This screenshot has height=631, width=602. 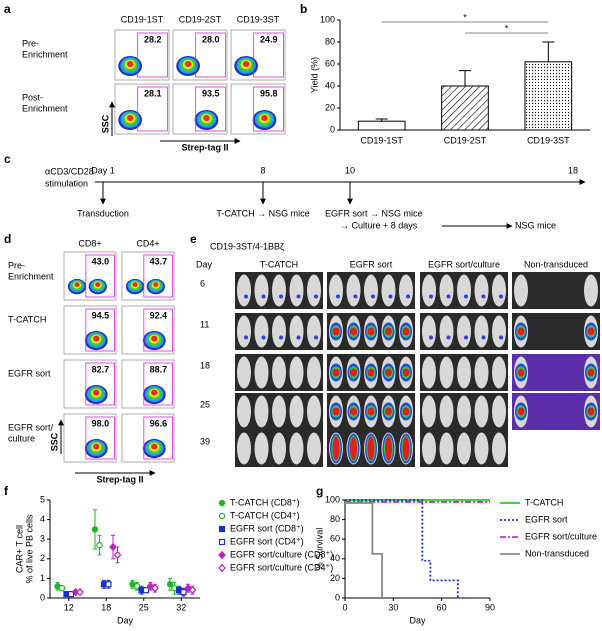 I want to click on event-label: T-CATCH → NSG mice, so click(x=262, y=213).